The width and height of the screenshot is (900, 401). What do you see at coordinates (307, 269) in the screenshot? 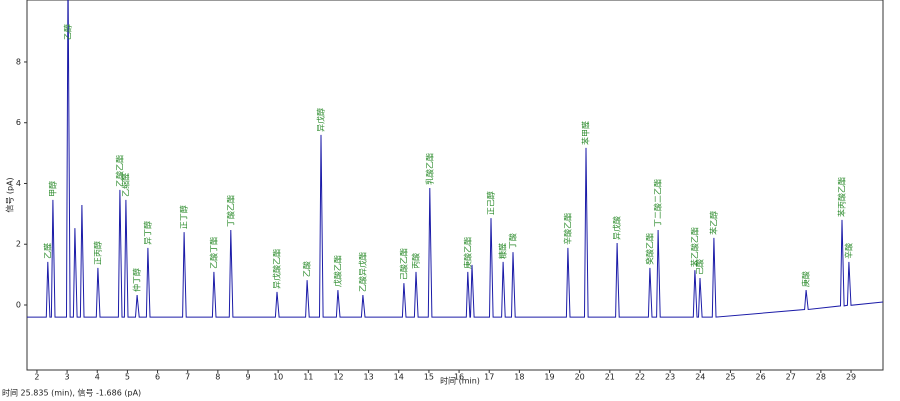
I see `peak-label: 乙酸` at bounding box center [307, 269].